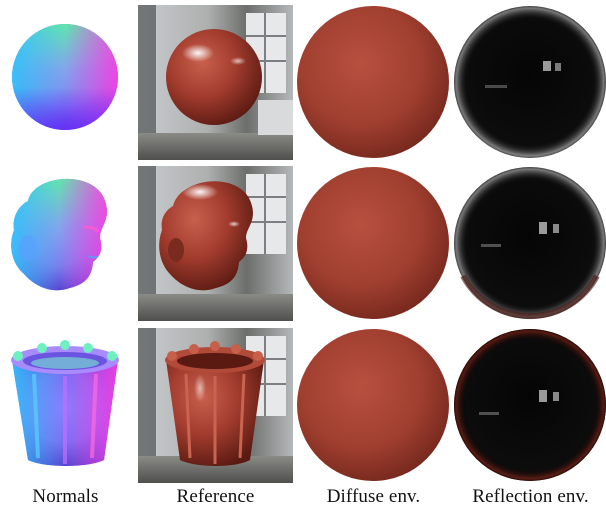 The image size is (606, 516). I want to click on row2-normals-image, so click(71, 243).